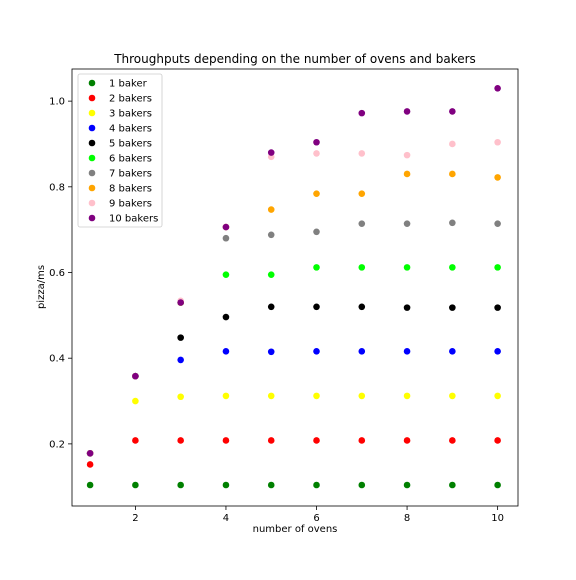 The height and width of the screenshot is (580, 576). I want to click on y-tick-label: 0.6, so click(57, 273).